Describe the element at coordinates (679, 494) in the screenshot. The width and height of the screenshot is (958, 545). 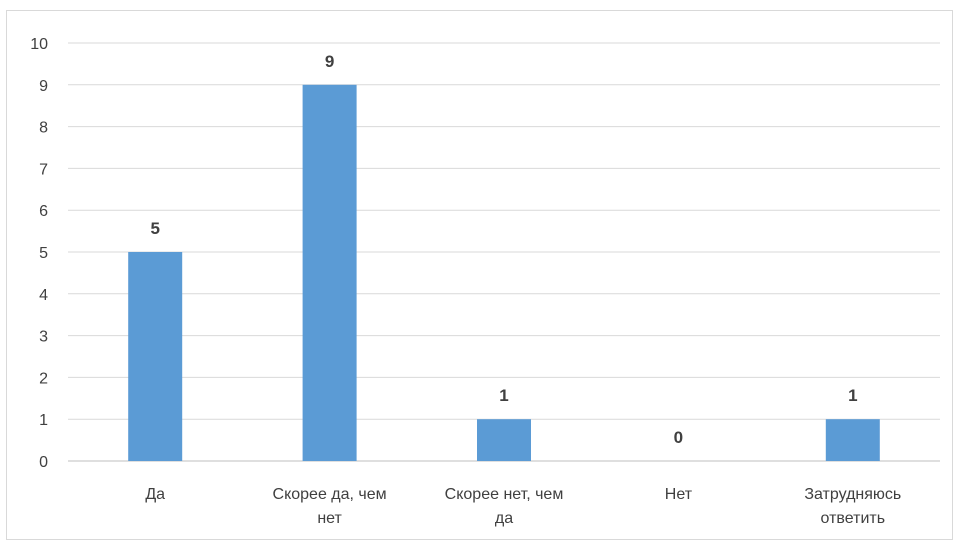
I see `category-label: Нет` at that location.